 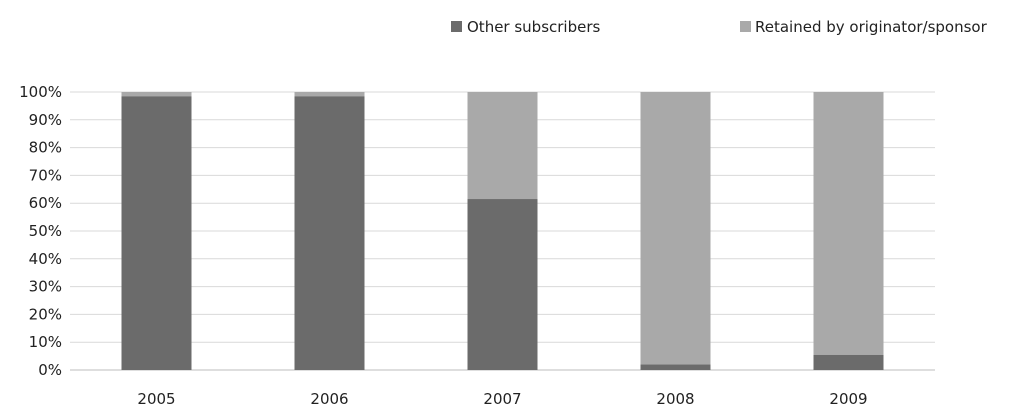 What do you see at coordinates (50, 370) in the screenshot?
I see `y-tick-label: 0%` at bounding box center [50, 370].